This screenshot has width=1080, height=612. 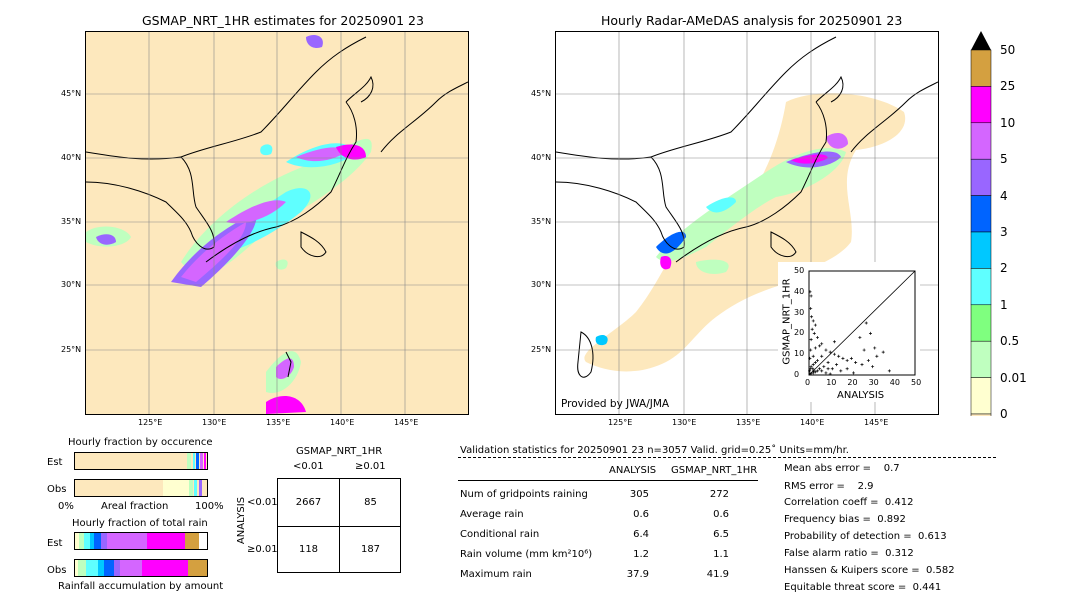 What do you see at coordinates (524, 494) in the screenshot?
I see `validation-row-label: Num of gridpoints raining` at bounding box center [524, 494].